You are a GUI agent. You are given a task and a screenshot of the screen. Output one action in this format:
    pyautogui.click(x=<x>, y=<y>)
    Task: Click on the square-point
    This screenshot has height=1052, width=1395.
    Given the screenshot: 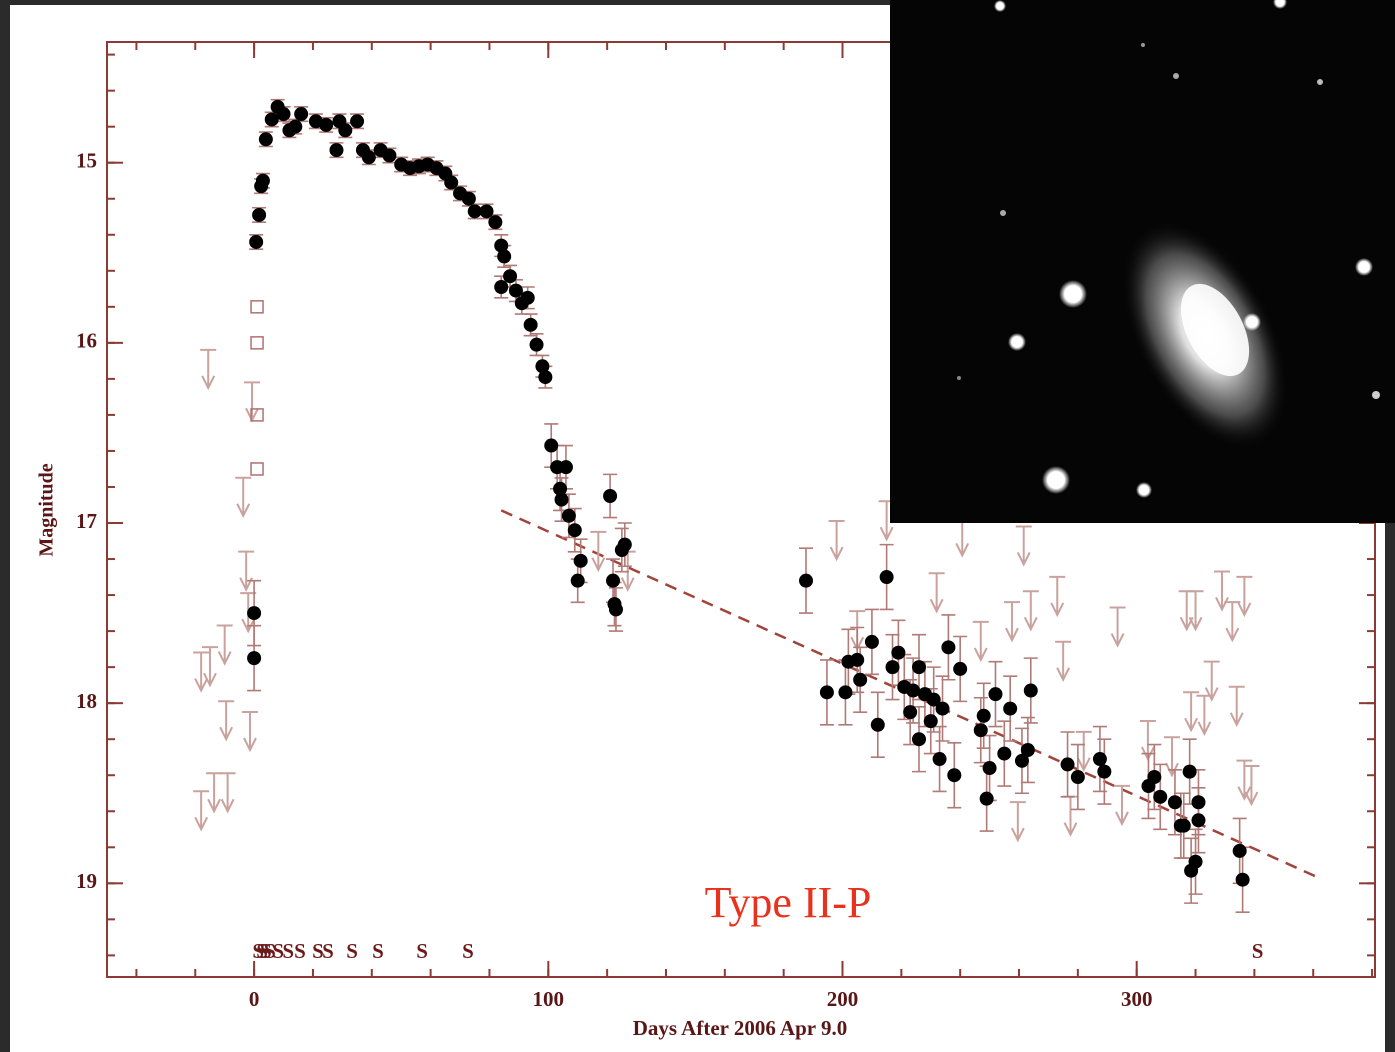 What is the action you would take?
    pyautogui.click(x=257, y=307)
    